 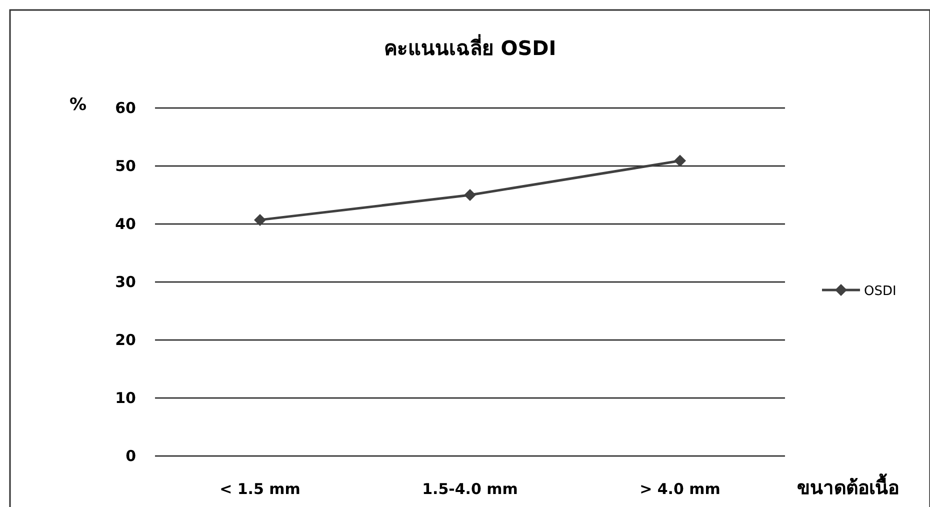 What do you see at coordinates (848, 486) in the screenshot?
I see `x-axis-title: ขนาดต้อเนื้อ` at bounding box center [848, 486].